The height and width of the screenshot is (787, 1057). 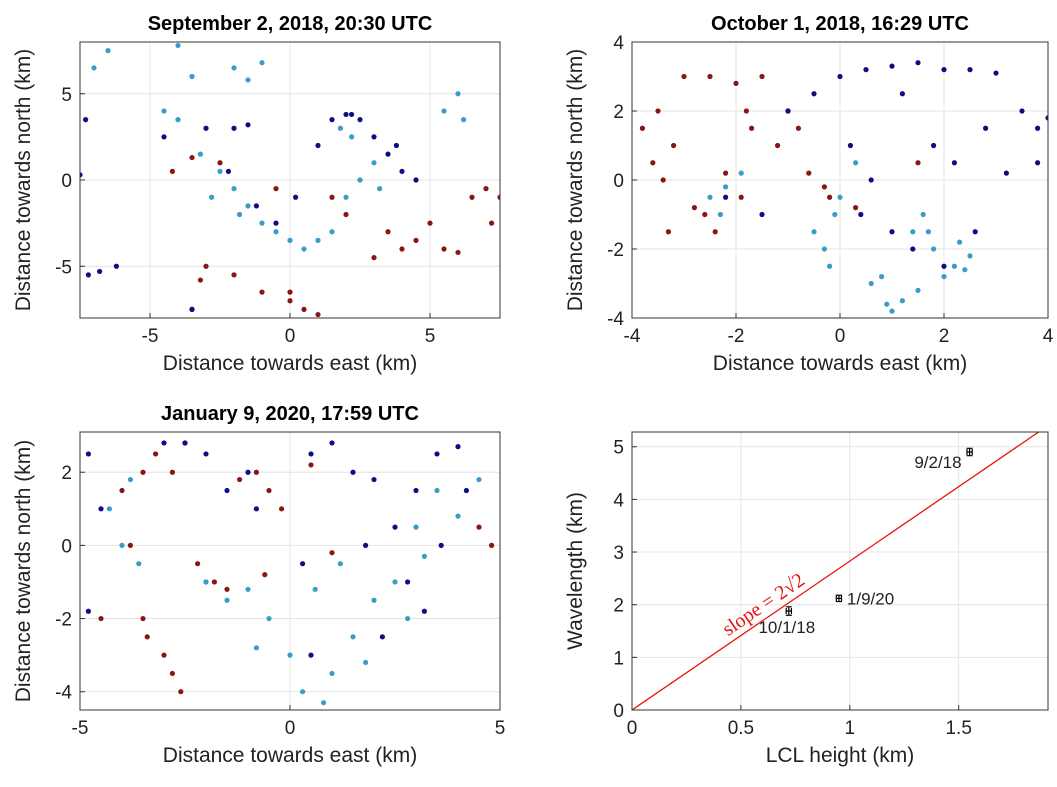 I want to click on x-tick-label: -5, so click(x=80, y=728).